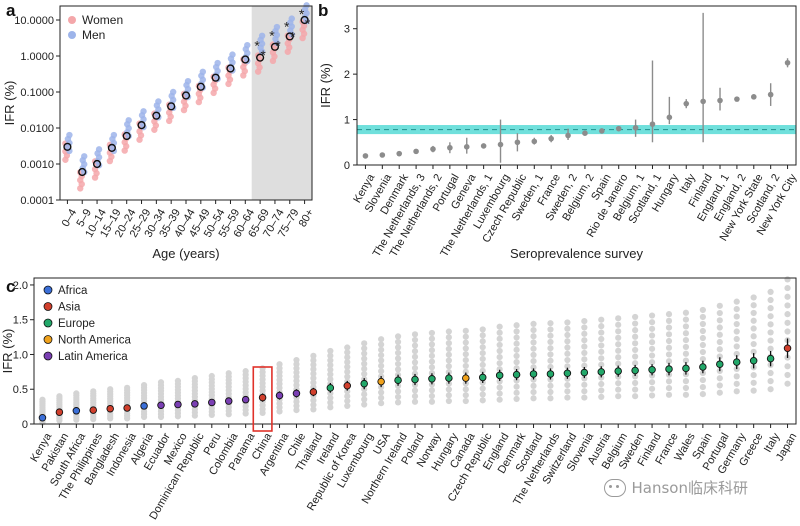 This screenshot has width=800, height=526. I want to click on panel-a-x-axis-label: Age (years), so click(185, 253).